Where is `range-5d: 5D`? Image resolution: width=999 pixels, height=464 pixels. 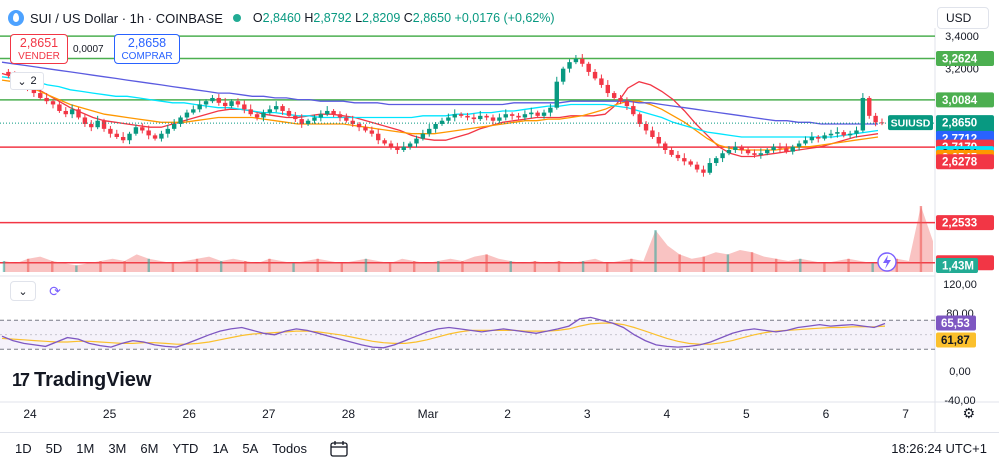 range-5d: 5D is located at coordinates (54, 448).